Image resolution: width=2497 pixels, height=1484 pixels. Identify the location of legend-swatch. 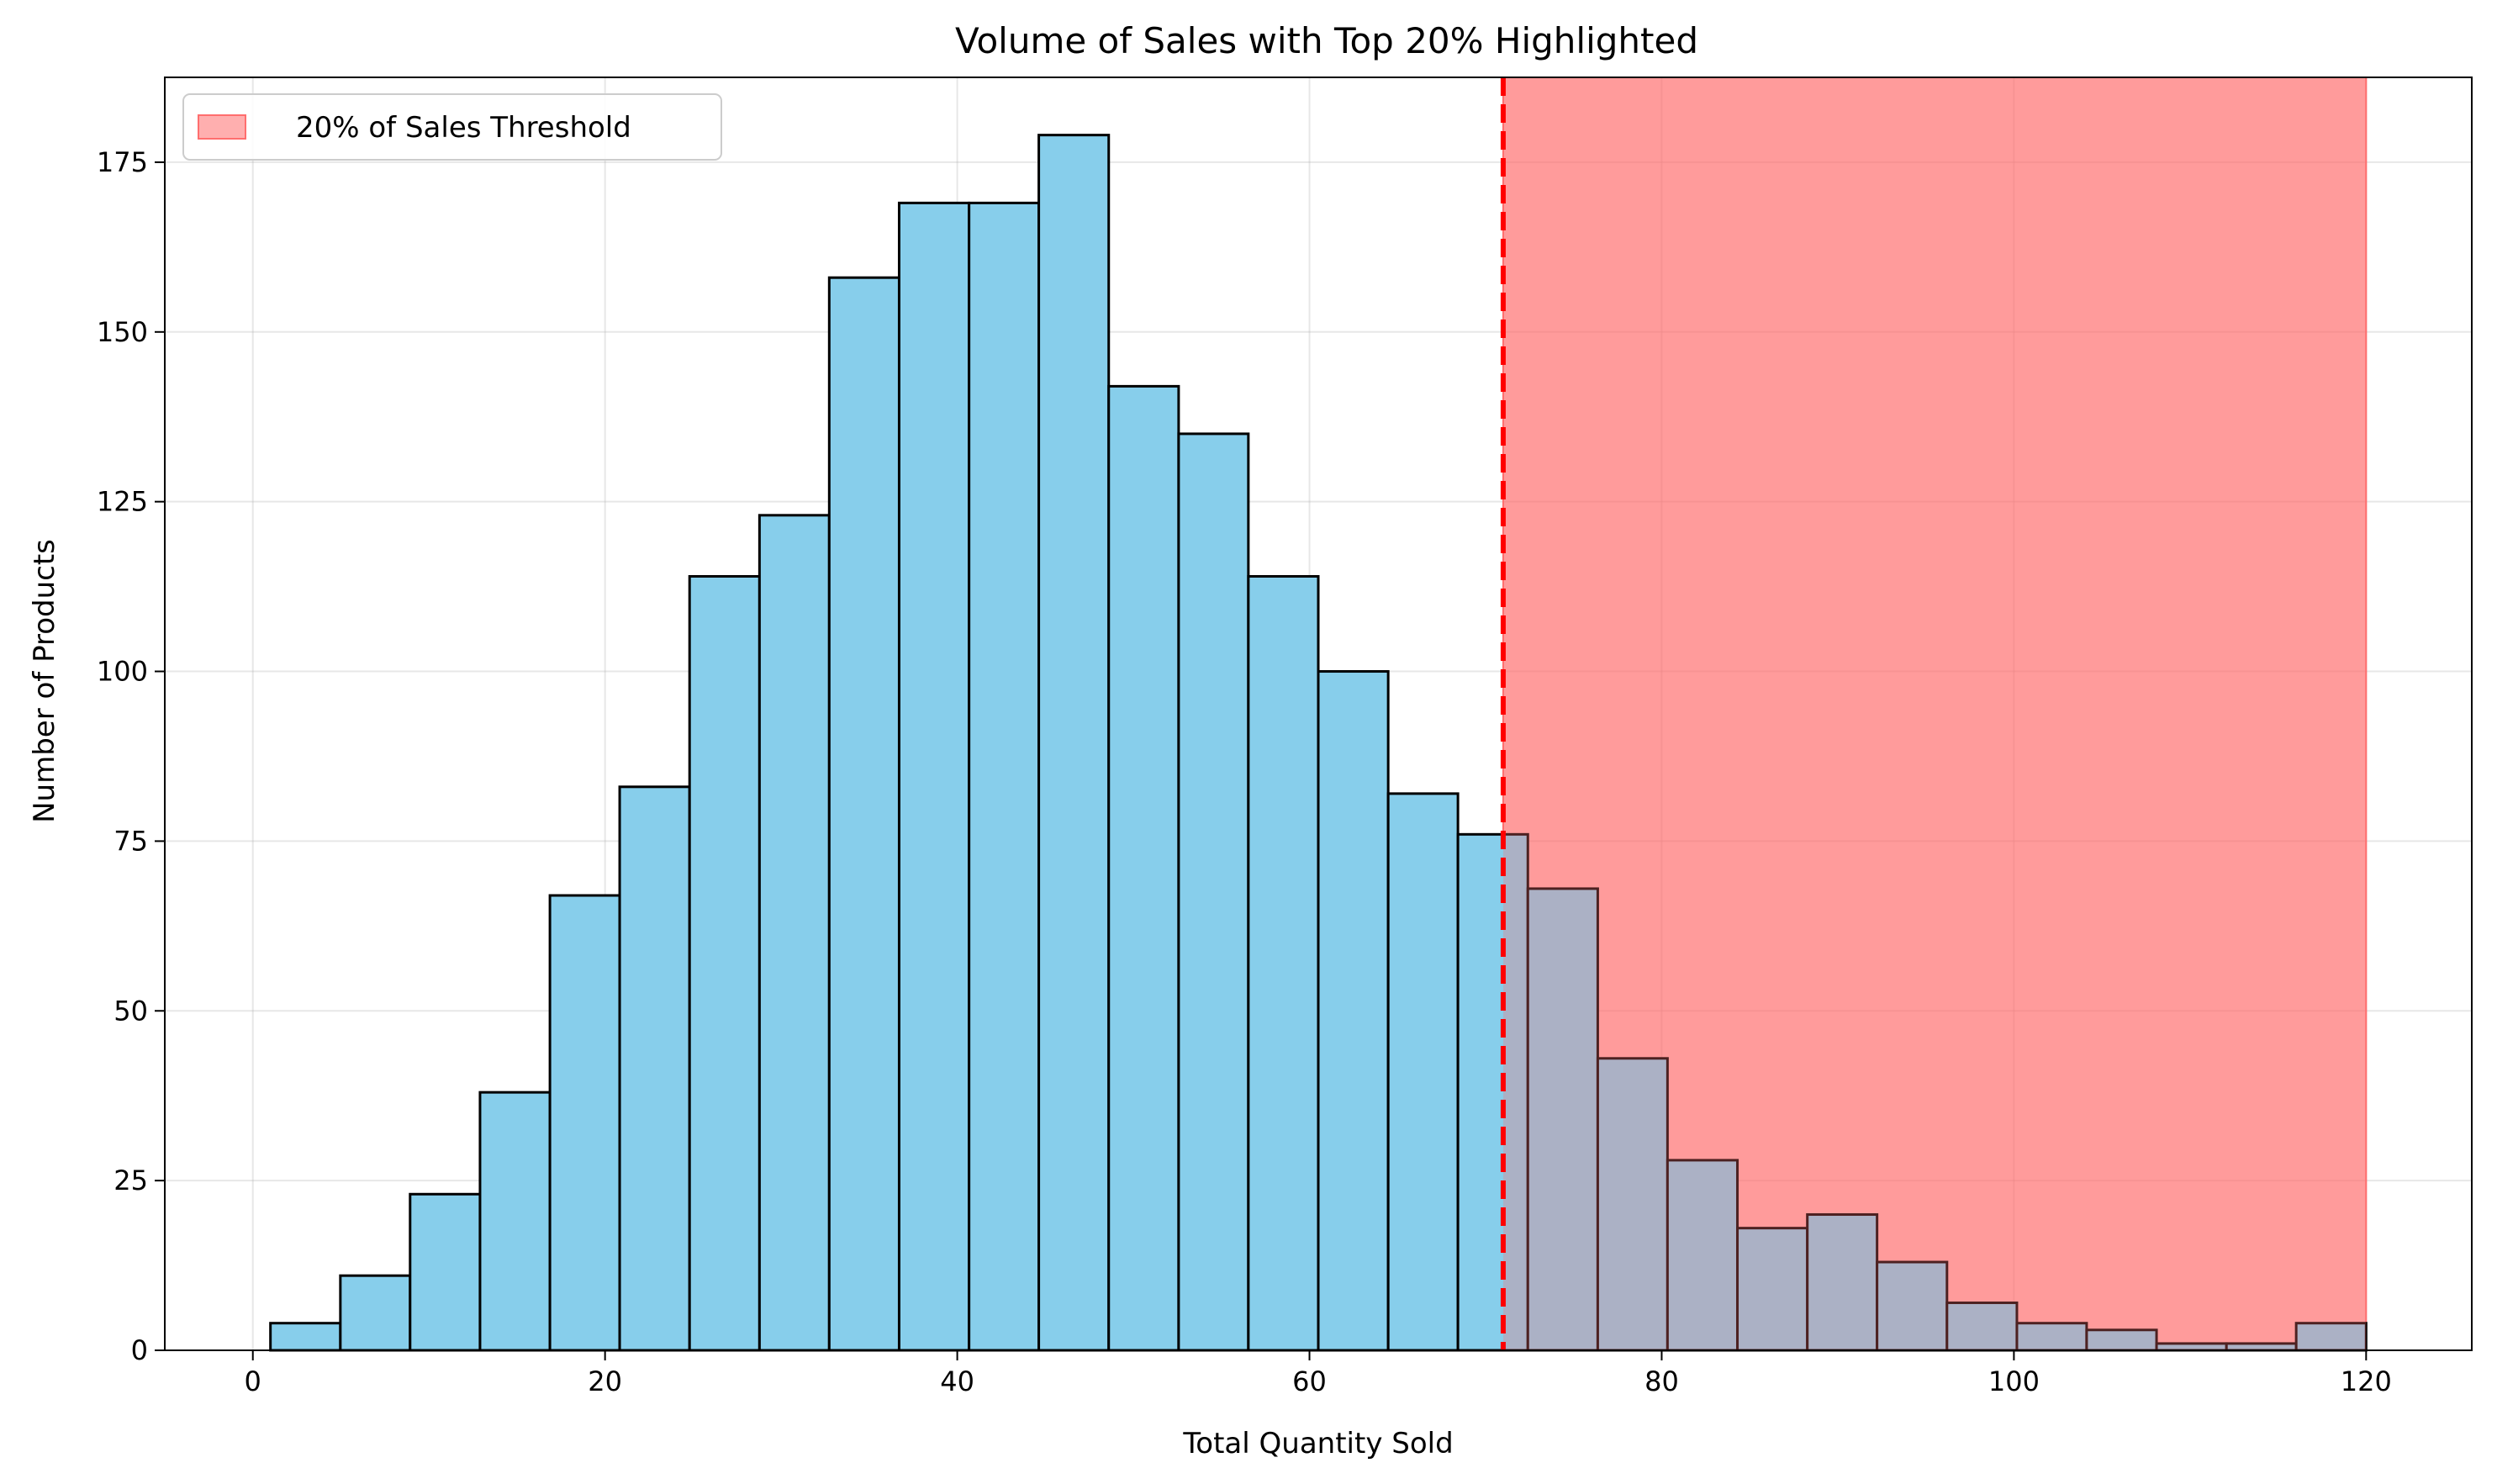
(222, 127).